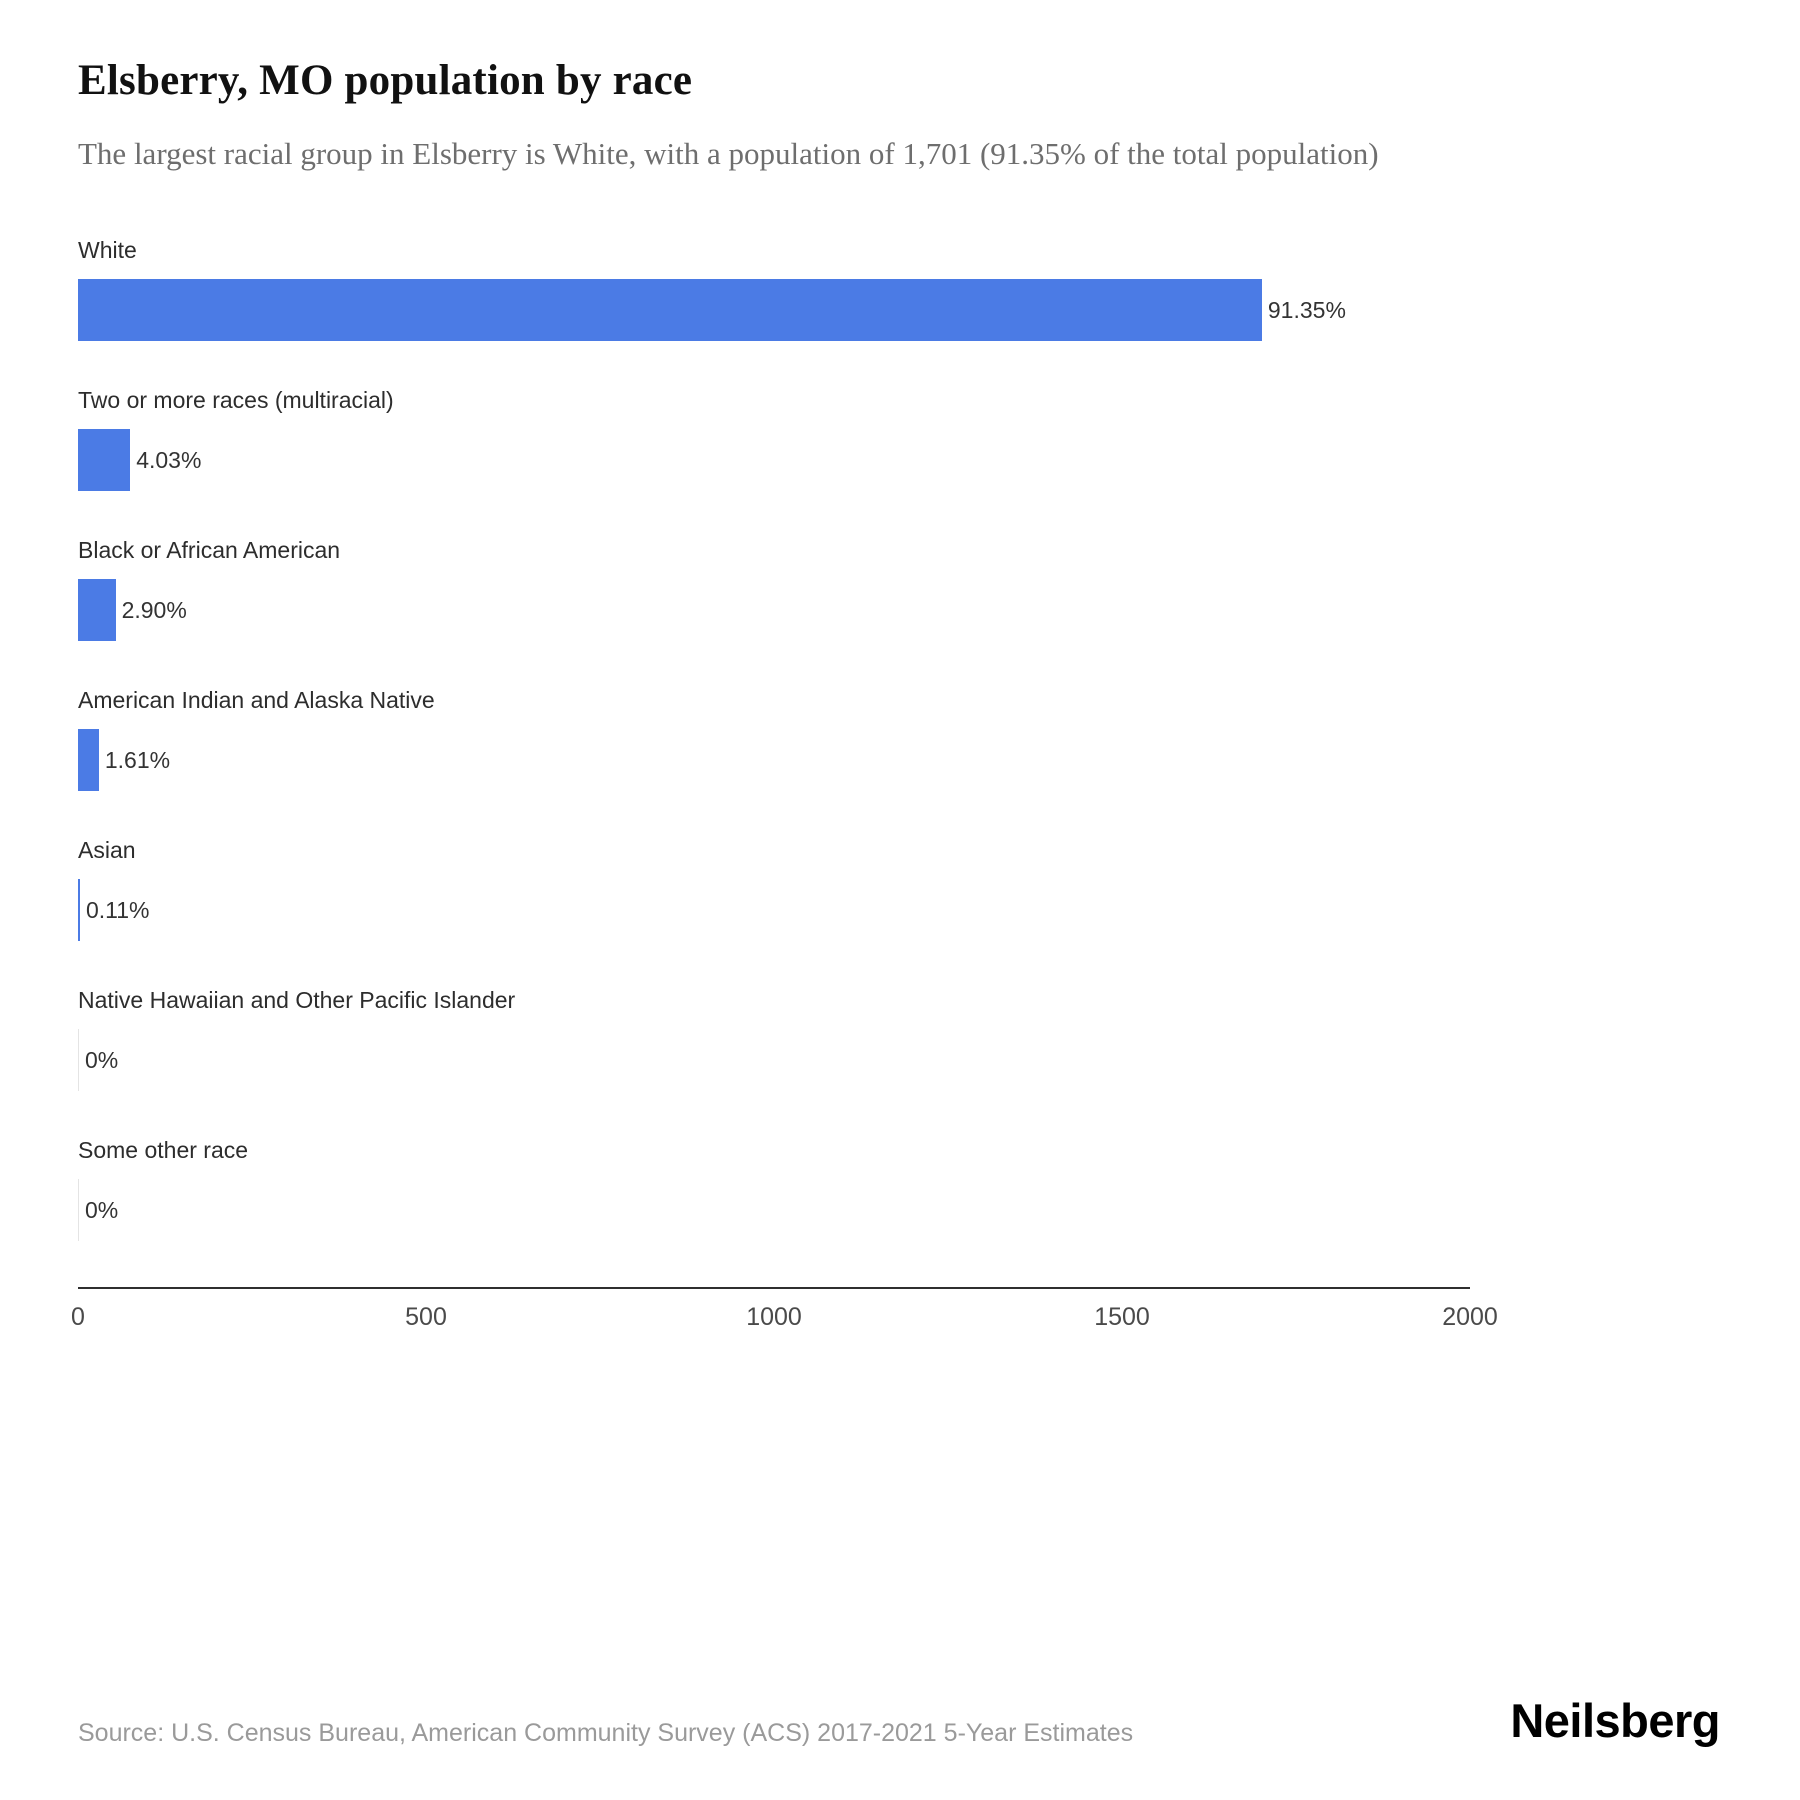 This screenshot has height=1800, width=1800. I want to click on bar-row: Two or more races (multiracial) 4.03%, so click(774, 439).